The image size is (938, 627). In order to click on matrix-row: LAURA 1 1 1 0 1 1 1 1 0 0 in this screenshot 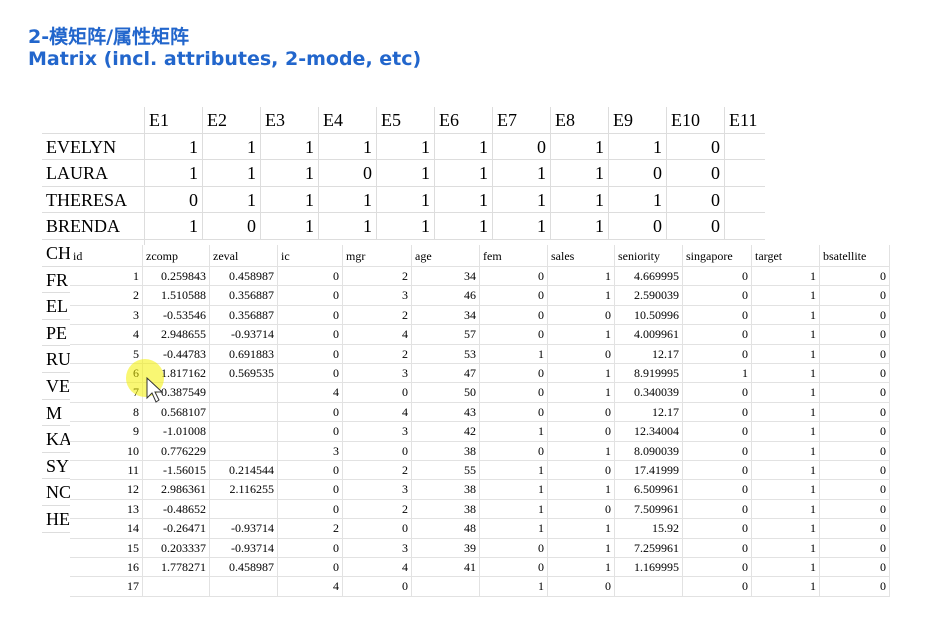, I will do `click(403, 173)`.